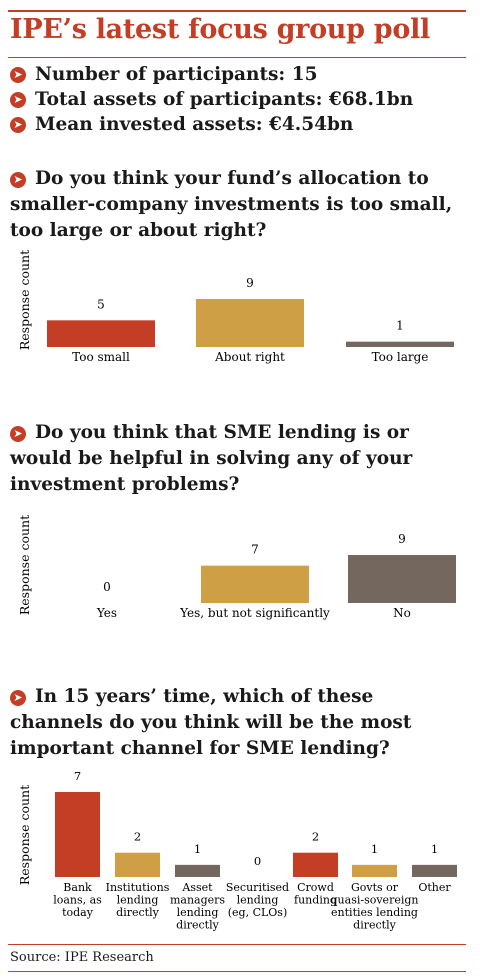 The image size is (480, 979). I want to click on category-label-4: Crowd, so click(315, 887).